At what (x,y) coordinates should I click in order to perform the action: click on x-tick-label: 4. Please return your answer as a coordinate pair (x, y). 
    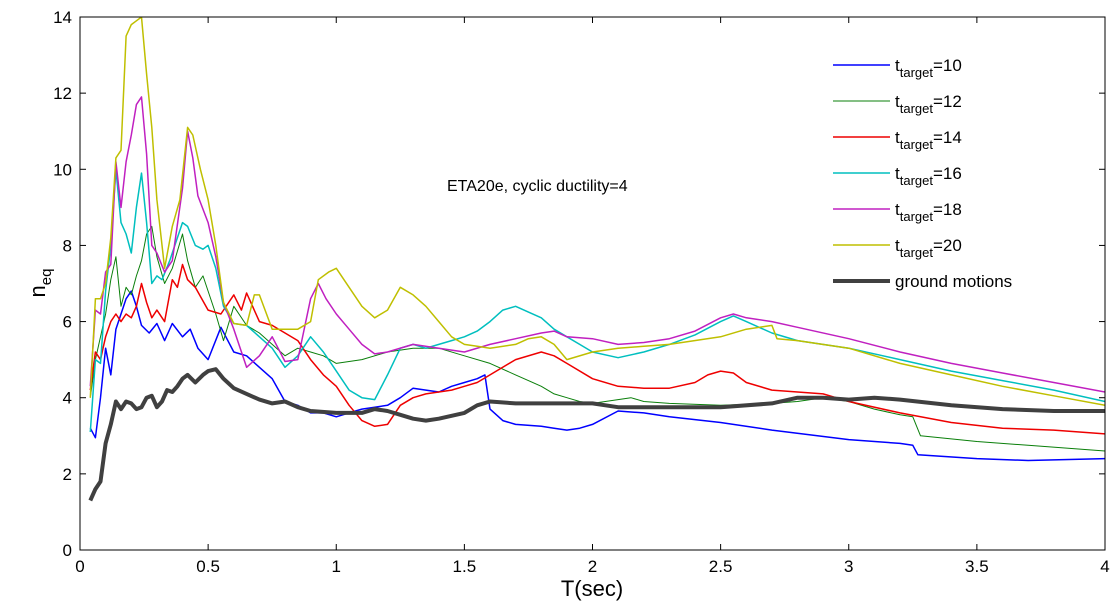
    Looking at the image, I should click on (1104, 566).